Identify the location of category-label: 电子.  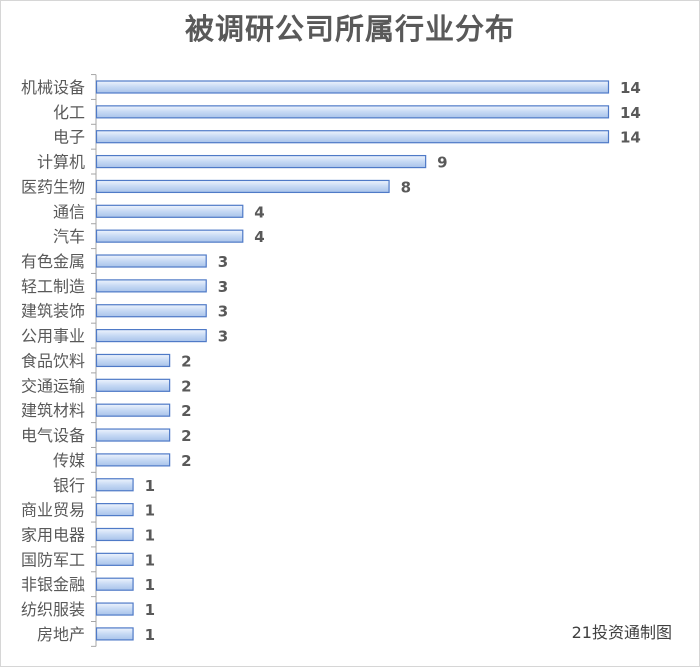
(69, 137).